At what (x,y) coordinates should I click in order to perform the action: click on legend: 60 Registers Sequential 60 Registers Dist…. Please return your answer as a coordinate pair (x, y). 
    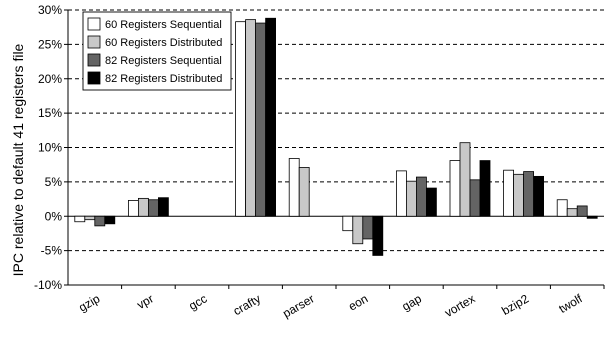
    Looking at the image, I should click on (157, 51).